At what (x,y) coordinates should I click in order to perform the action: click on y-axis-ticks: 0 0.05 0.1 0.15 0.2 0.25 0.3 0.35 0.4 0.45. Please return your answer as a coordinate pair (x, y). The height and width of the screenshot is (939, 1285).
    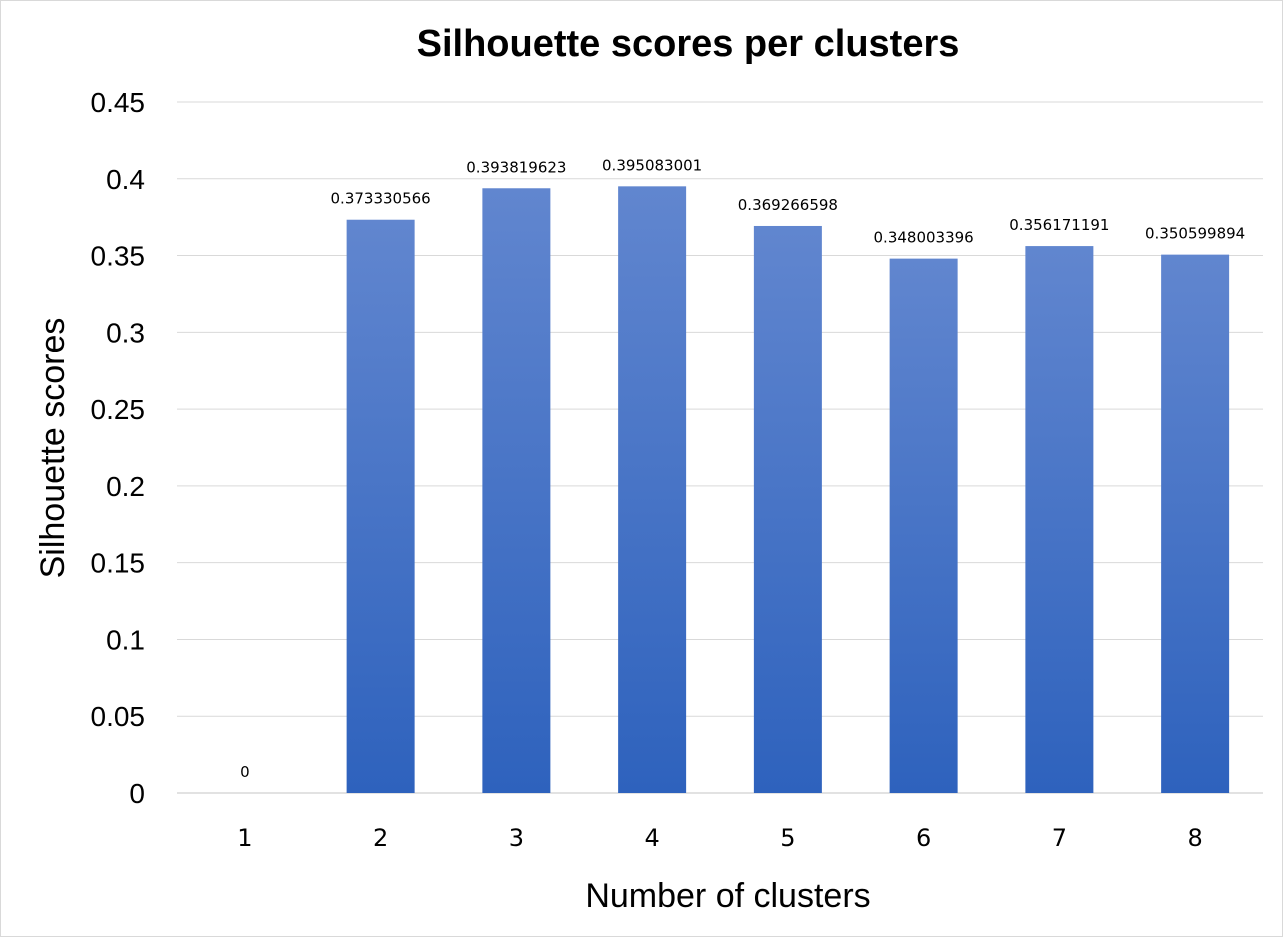
    Looking at the image, I should click on (118, 448).